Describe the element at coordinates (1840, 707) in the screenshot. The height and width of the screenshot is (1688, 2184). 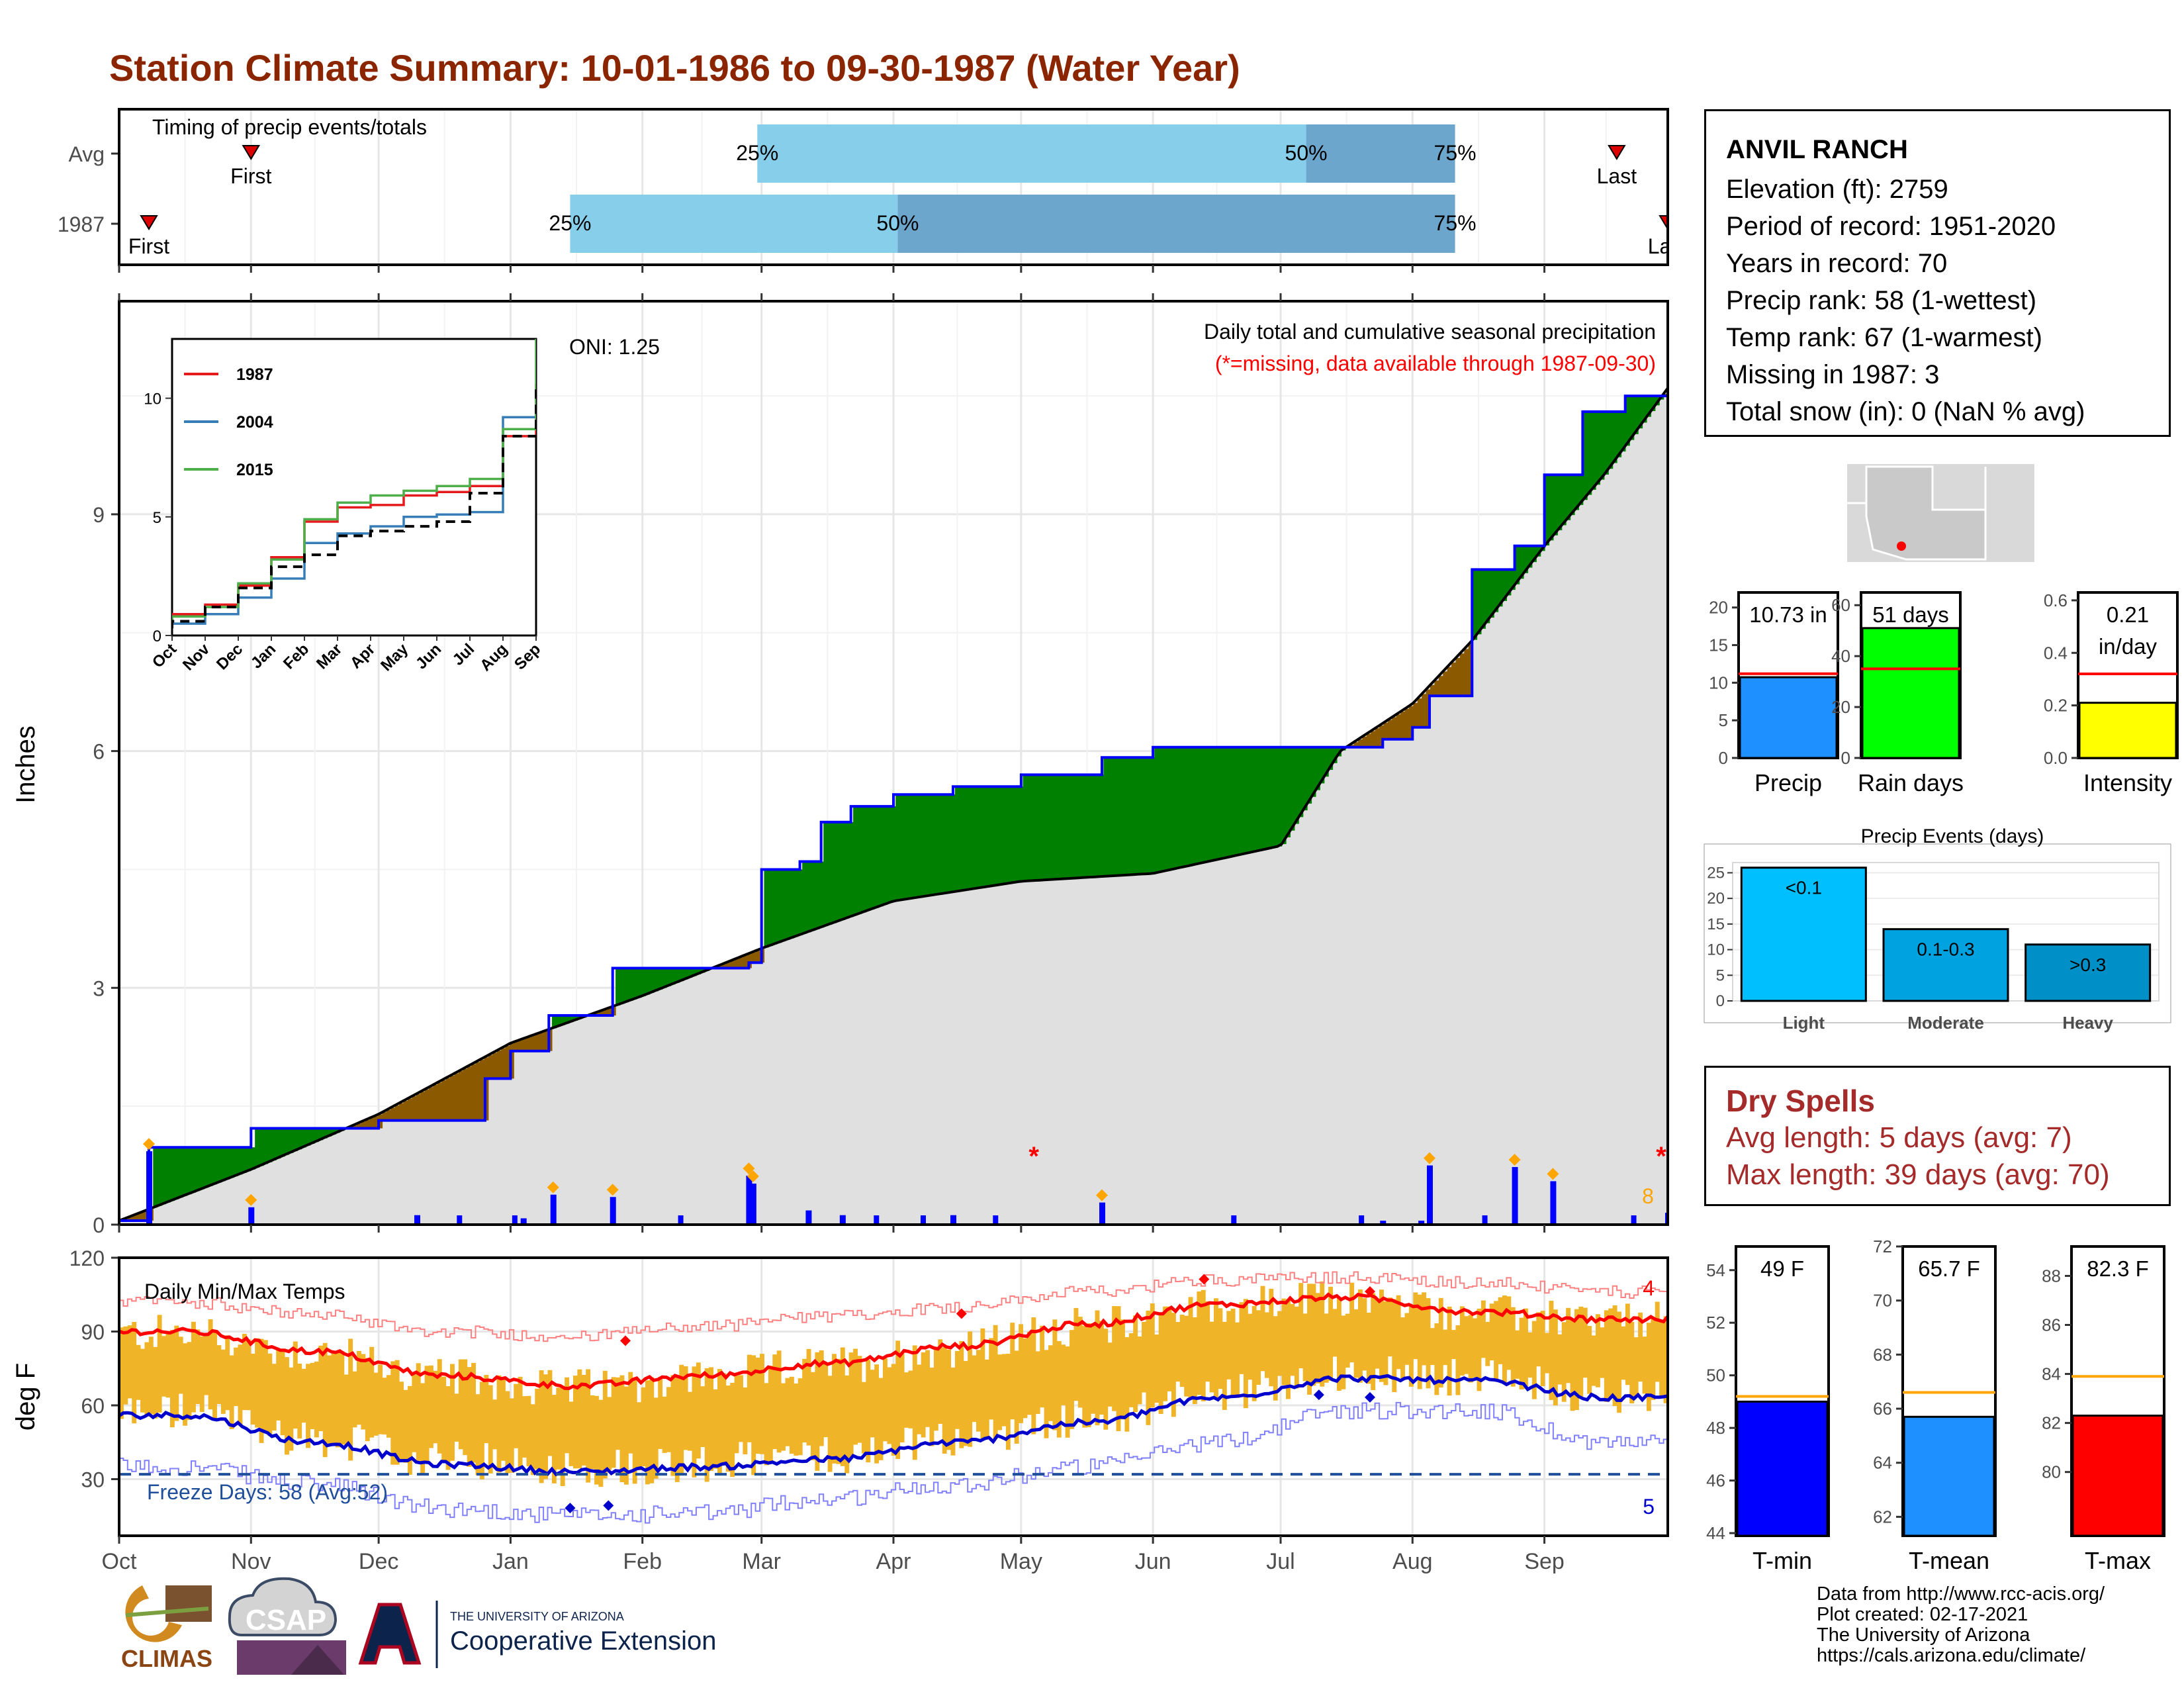
I see `mini-bar-tick-label: 20` at that location.